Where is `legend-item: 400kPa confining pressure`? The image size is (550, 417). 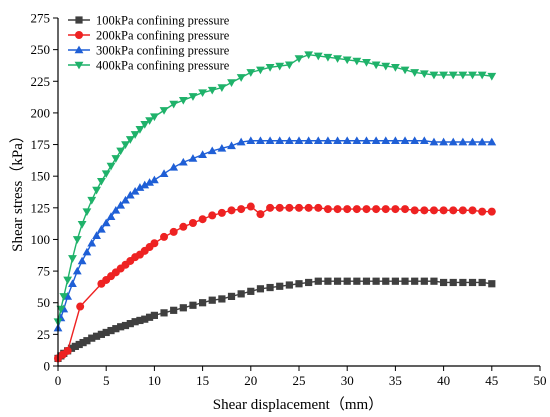 legend-item: 400kPa confining pressure is located at coordinates (149, 65).